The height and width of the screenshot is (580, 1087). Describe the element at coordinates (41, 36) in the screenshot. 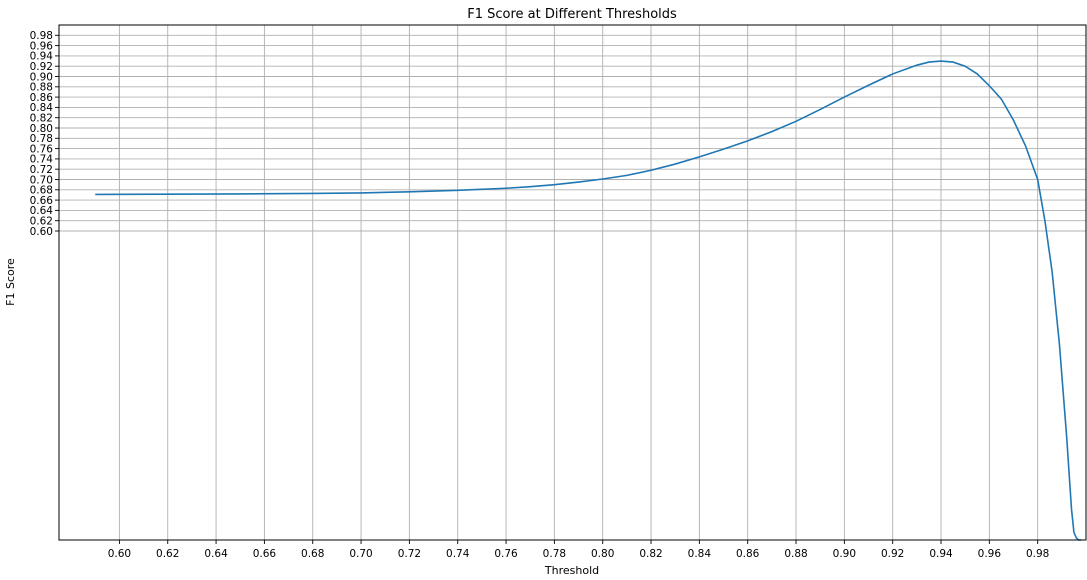

I see `y-tick-label: 0.98` at that location.